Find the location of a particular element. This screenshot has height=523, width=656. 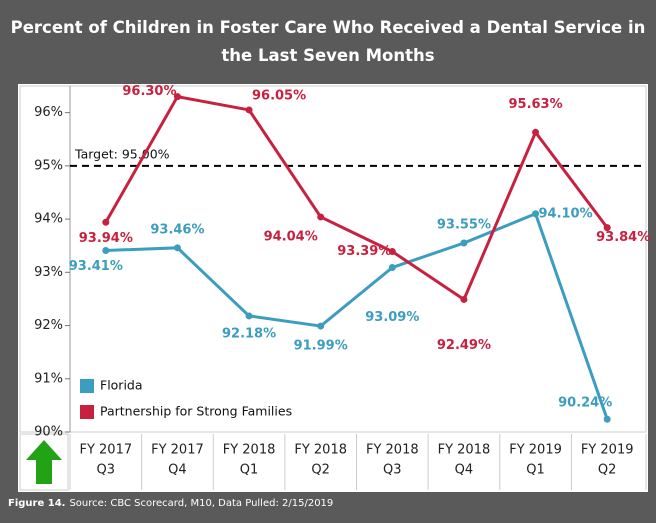

value-label: 90.24% is located at coordinates (585, 403).